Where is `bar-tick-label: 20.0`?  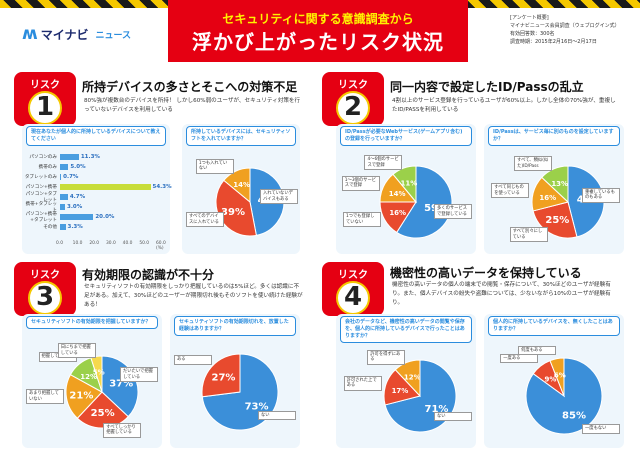 bar-tick-label: 20.0 is located at coordinates (94, 243).